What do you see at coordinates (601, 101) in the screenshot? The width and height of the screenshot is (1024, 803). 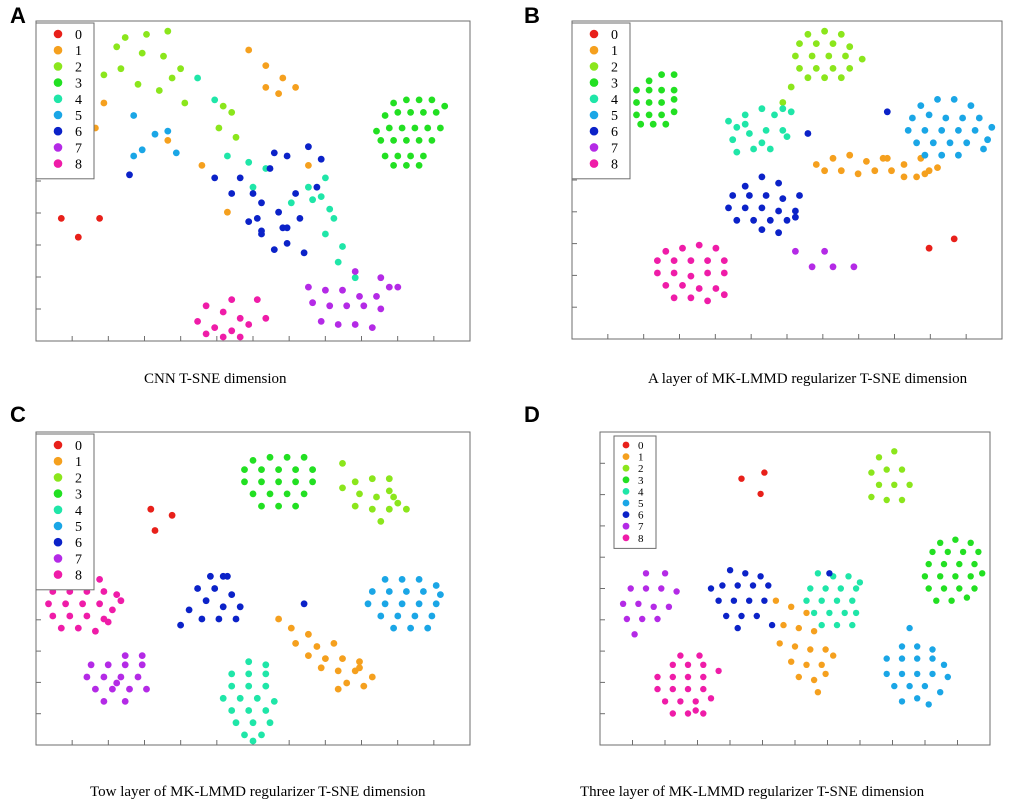 I see `legend-box` at bounding box center [601, 101].